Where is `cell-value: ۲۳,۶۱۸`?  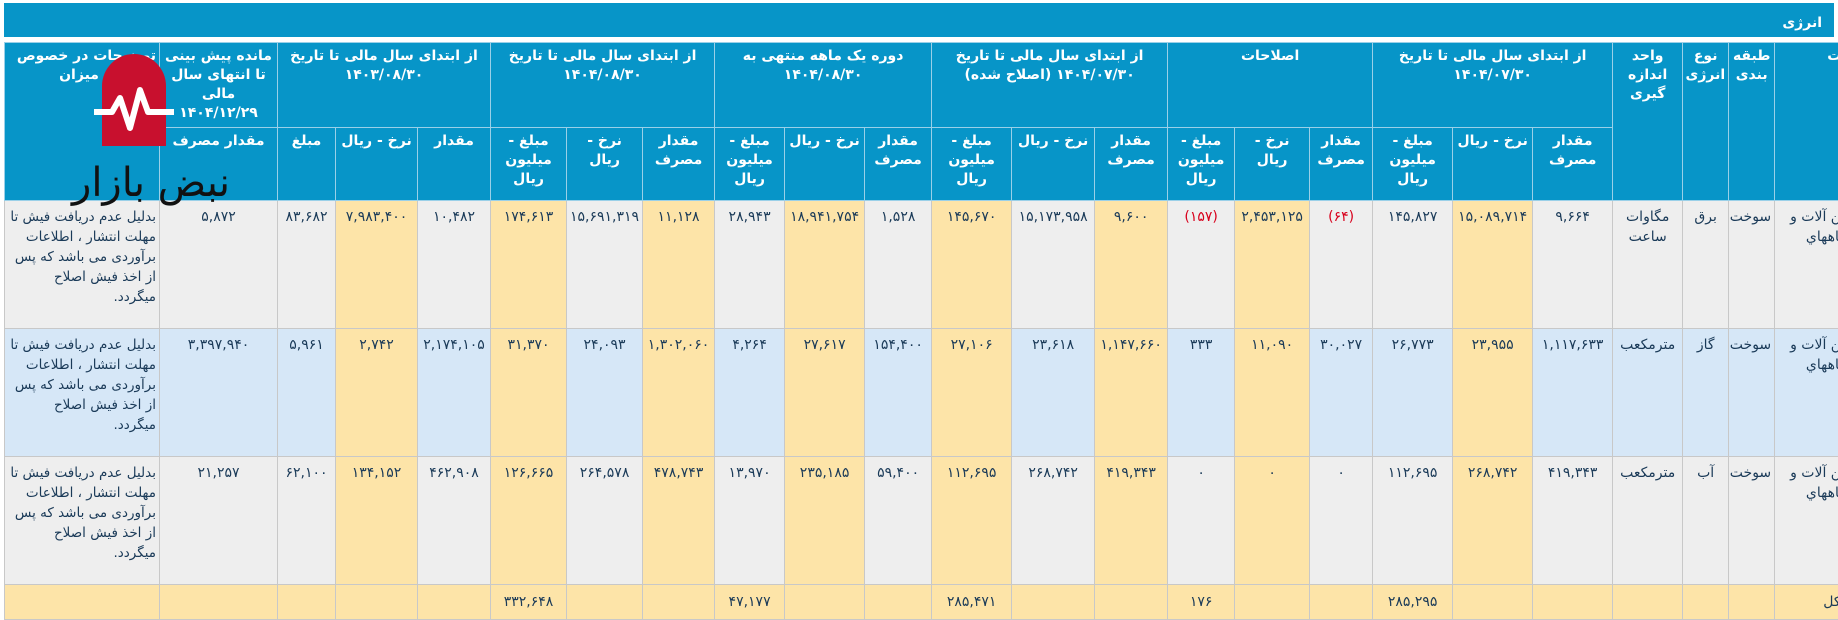
cell-value: ۲۳,۶۱۸ is located at coordinates (1053, 393).